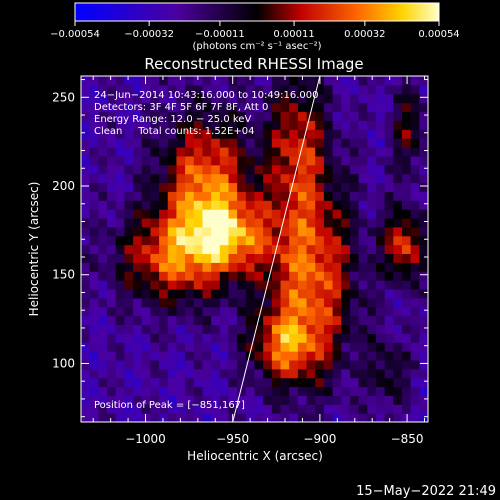 The height and width of the screenshot is (500, 500). Describe the element at coordinates (63, 363) in the screenshot. I see `y-tick-label: 100` at that location.